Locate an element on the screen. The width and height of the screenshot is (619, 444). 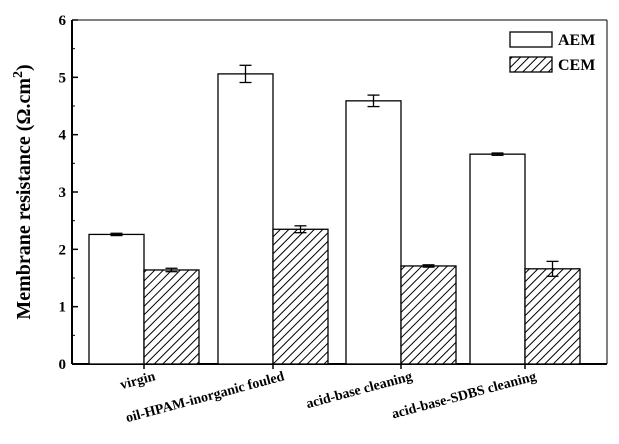
y-tick-label: 2 is located at coordinates (63, 250).